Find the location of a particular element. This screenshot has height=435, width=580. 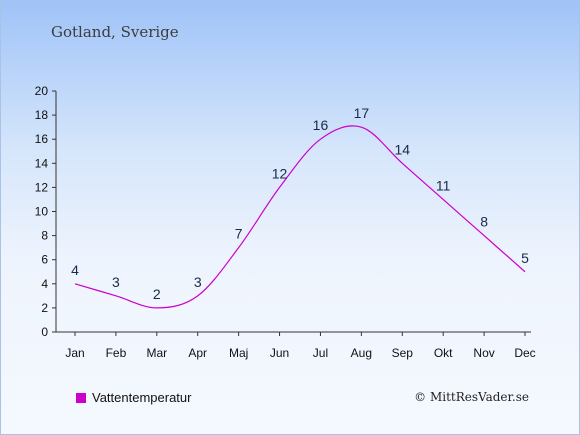

x-tick-label: Jul is located at coordinates (320, 353).